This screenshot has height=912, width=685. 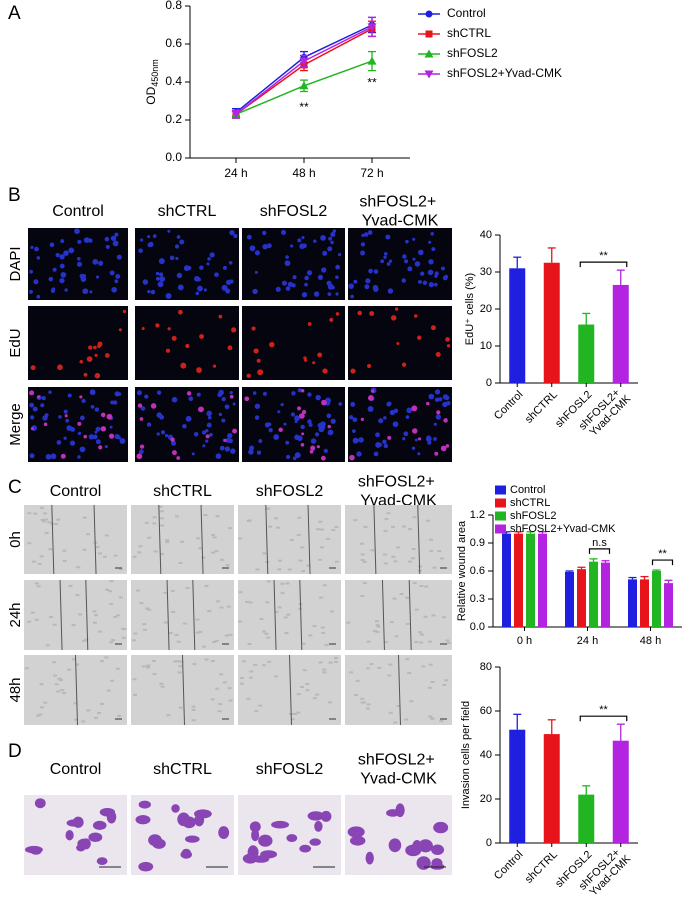 What do you see at coordinates (500, 516) in the screenshot?
I see `legend-swatch` at bounding box center [500, 516].